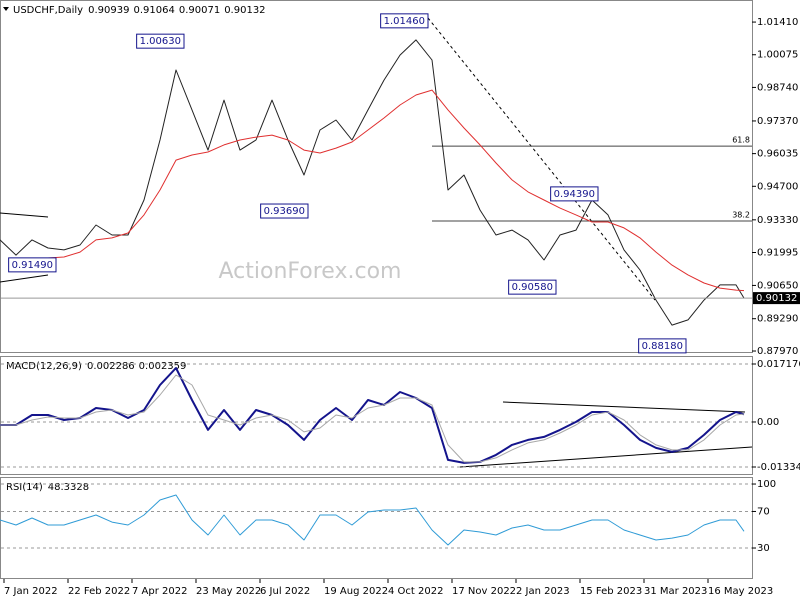 This screenshot has width=800, height=600. What do you see at coordinates (415, 591) in the screenshot?
I see `x-tick-label: 4 Oct 2022` at bounding box center [415, 591].